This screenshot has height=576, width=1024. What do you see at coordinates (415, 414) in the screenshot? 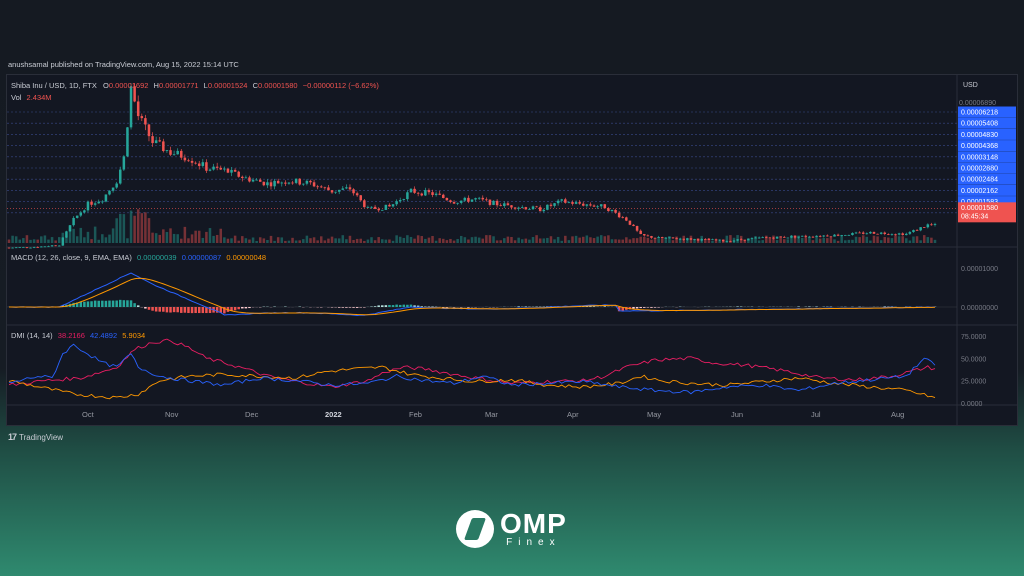
I see `time-label: Feb` at bounding box center [415, 414].